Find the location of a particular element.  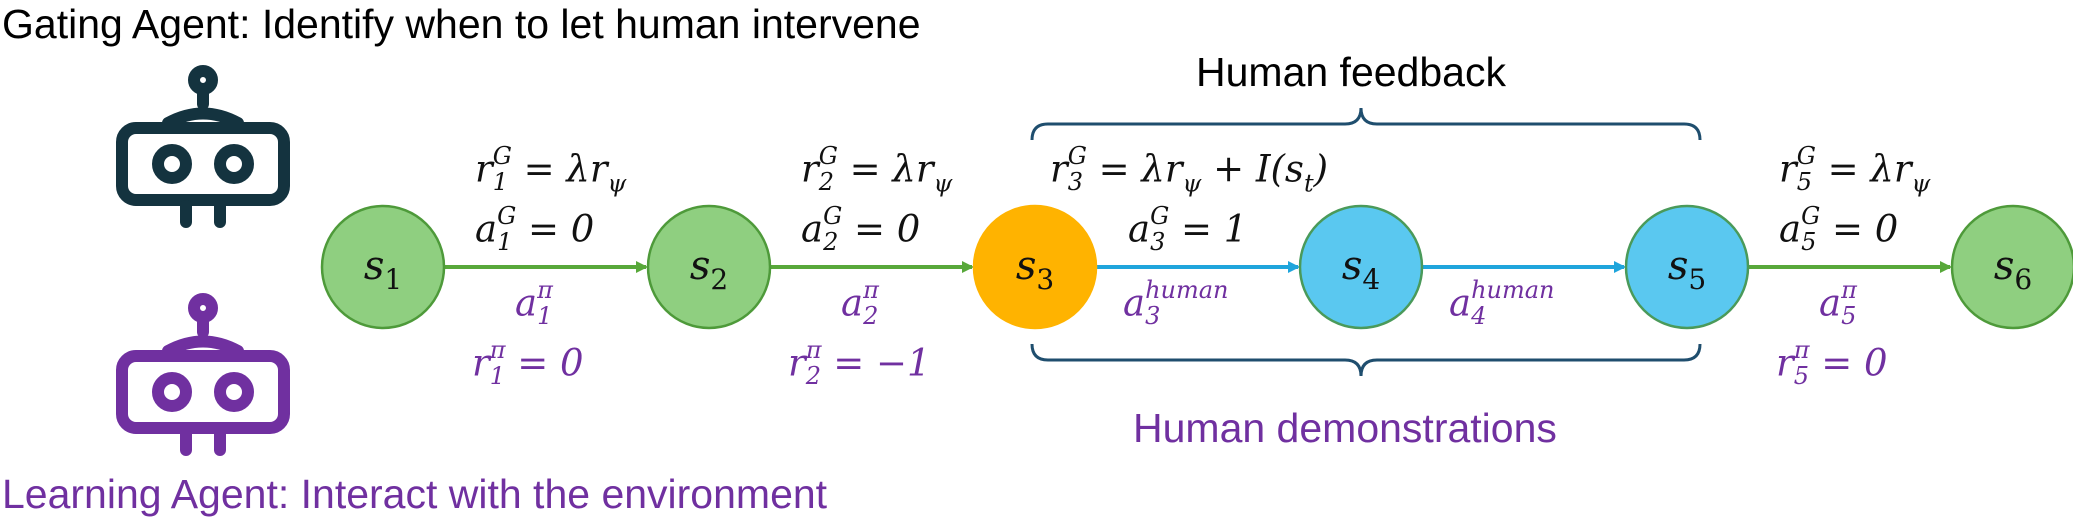

state-node-2: s2 is located at coordinates (709, 267).